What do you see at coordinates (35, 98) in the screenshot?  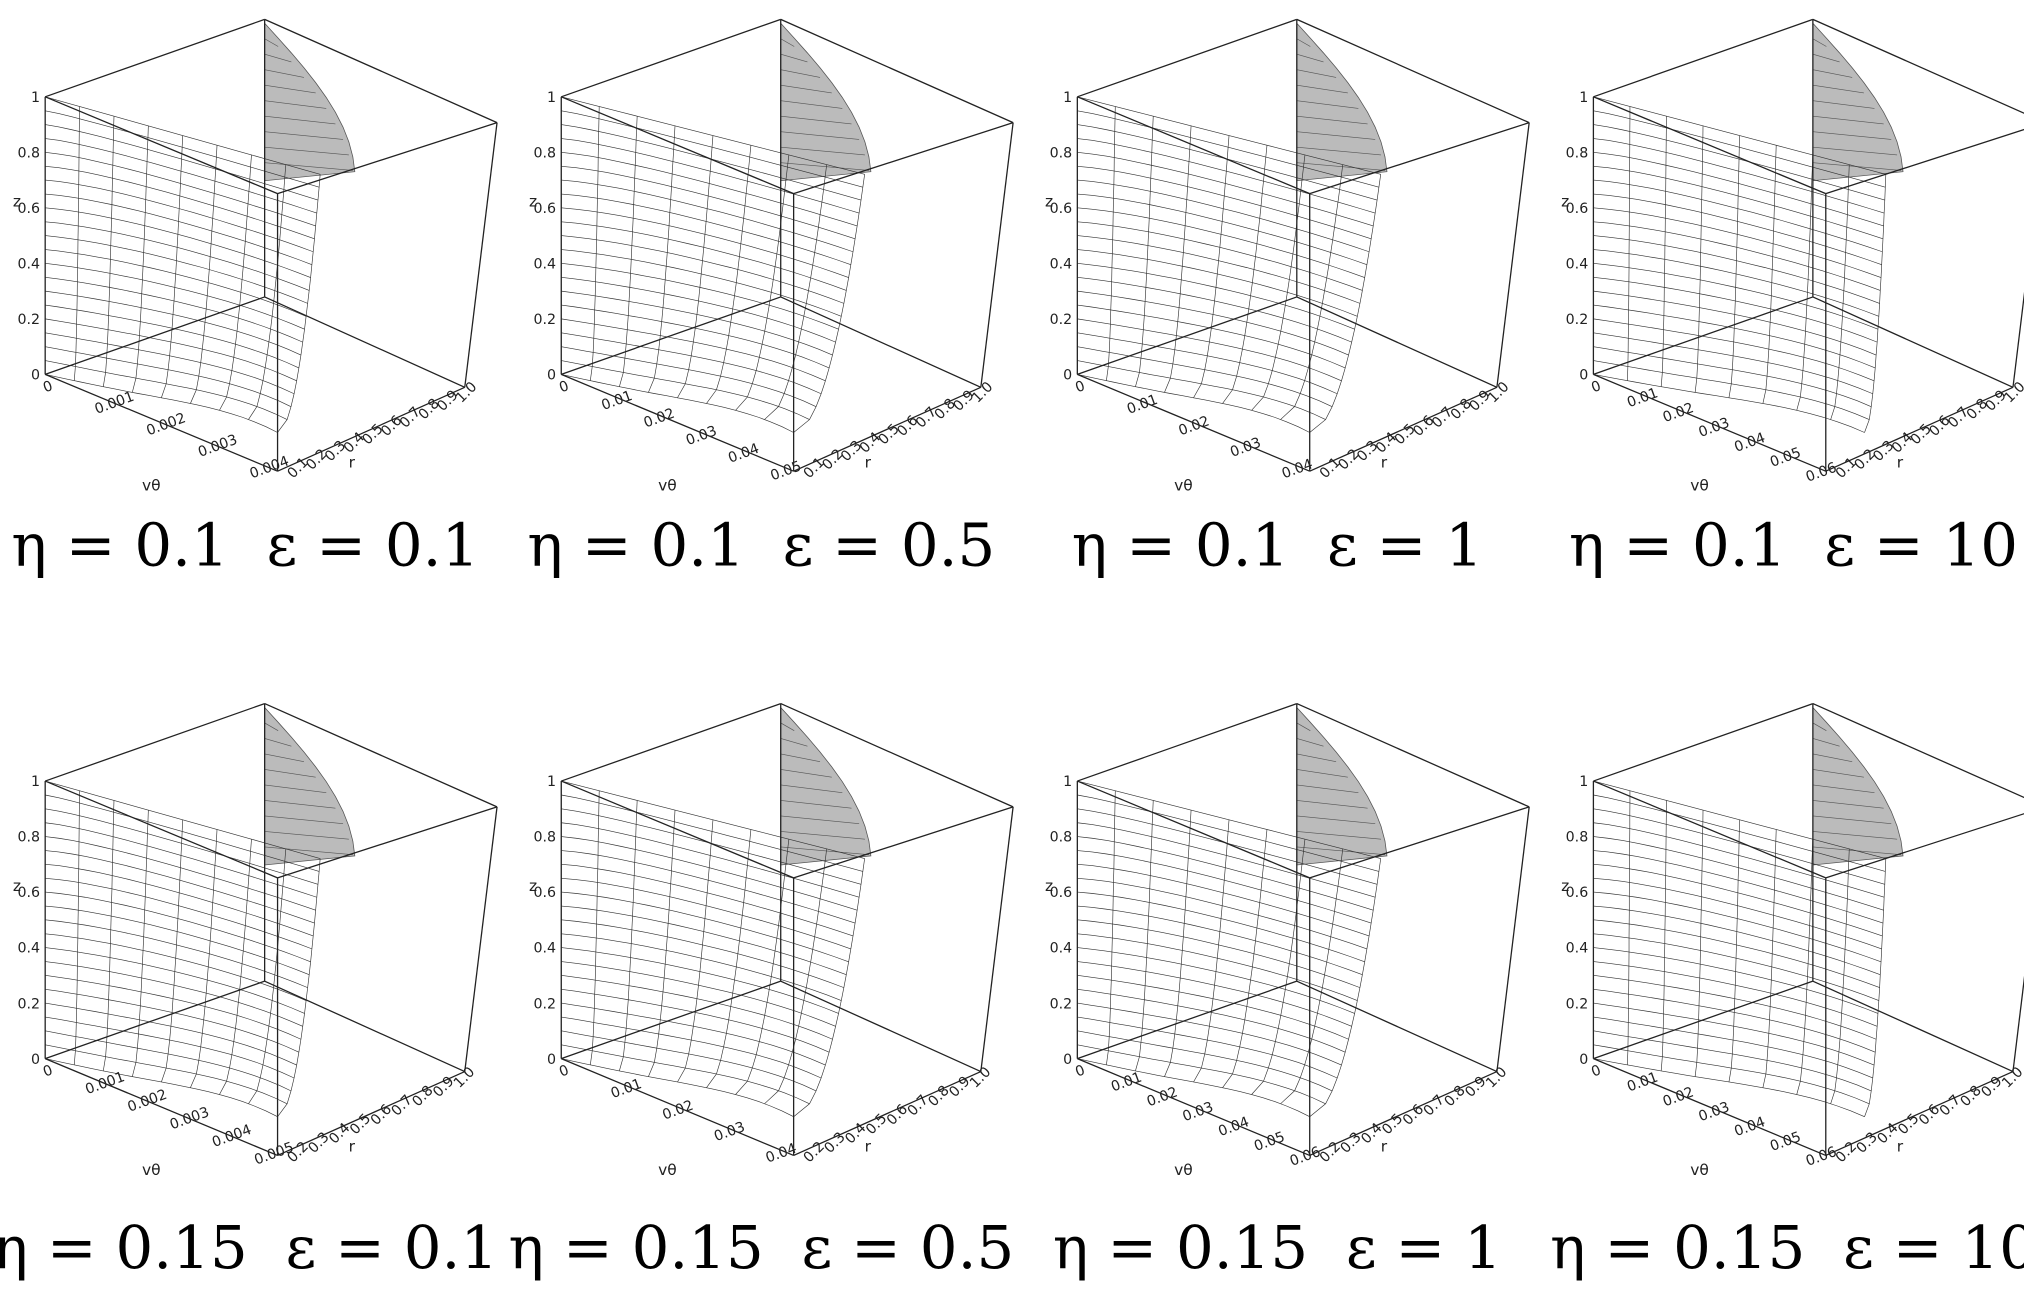 I see `z-tick-label: 1` at bounding box center [35, 98].